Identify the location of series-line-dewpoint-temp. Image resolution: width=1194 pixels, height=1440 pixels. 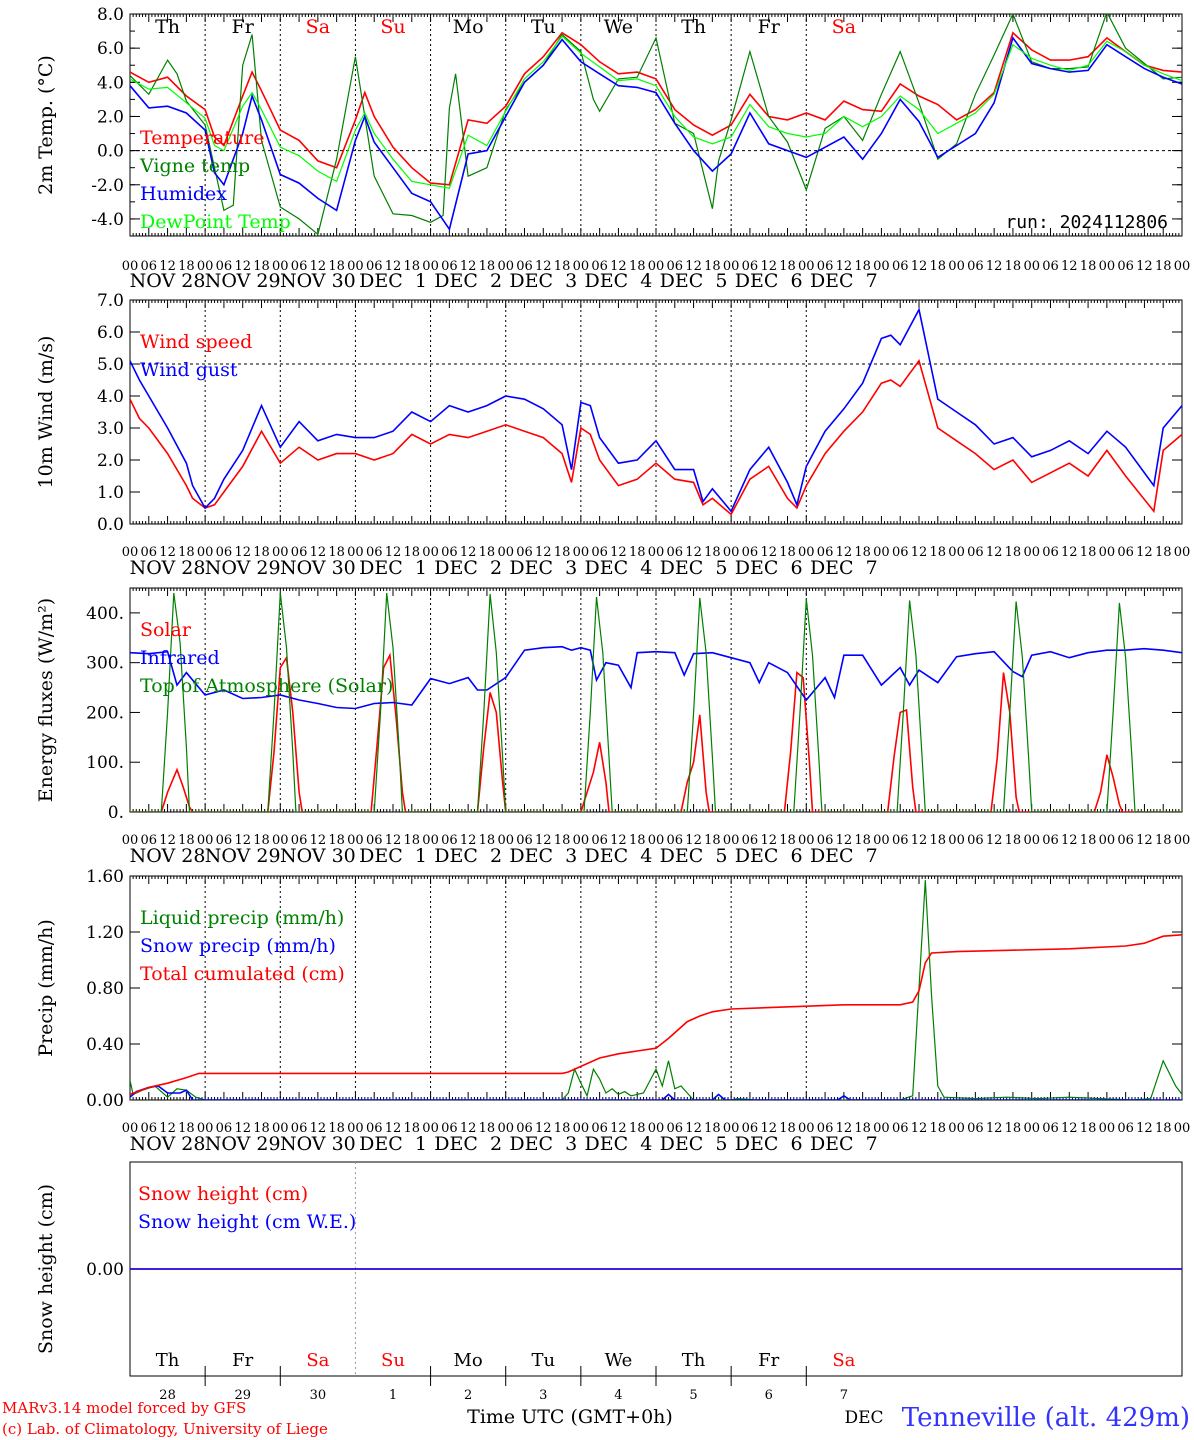
(656, 112).